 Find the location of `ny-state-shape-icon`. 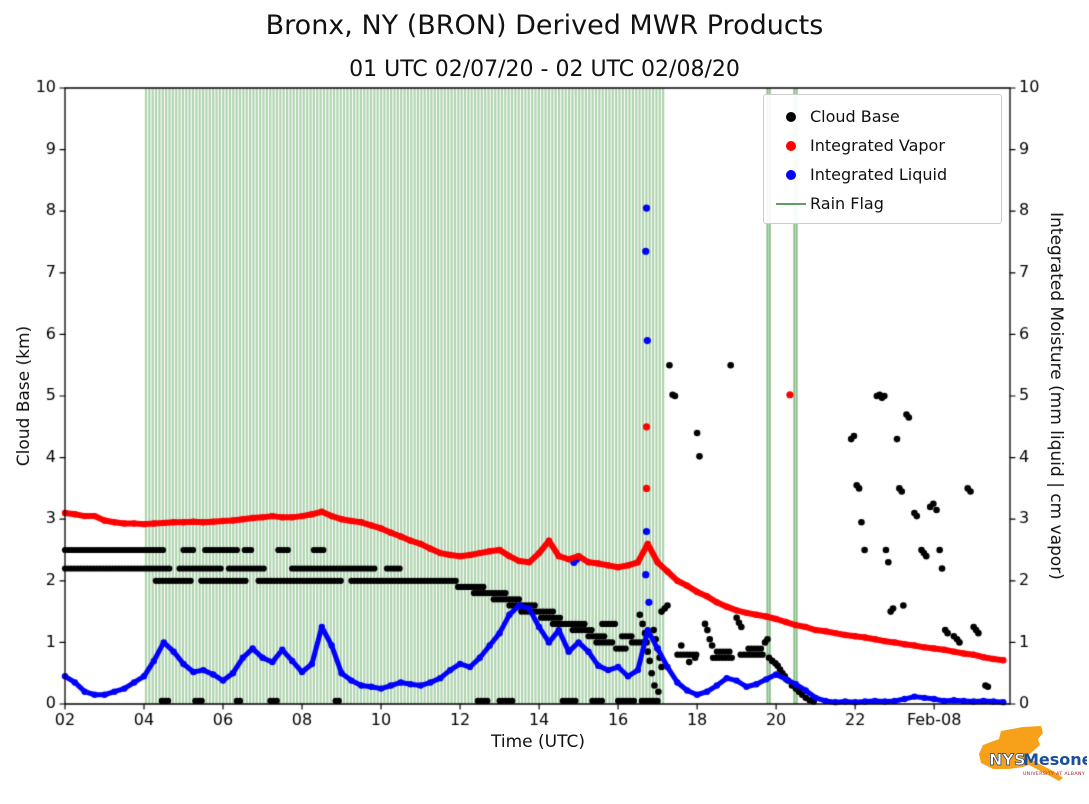

ny-state-shape-icon is located at coordinates (1021, 753).